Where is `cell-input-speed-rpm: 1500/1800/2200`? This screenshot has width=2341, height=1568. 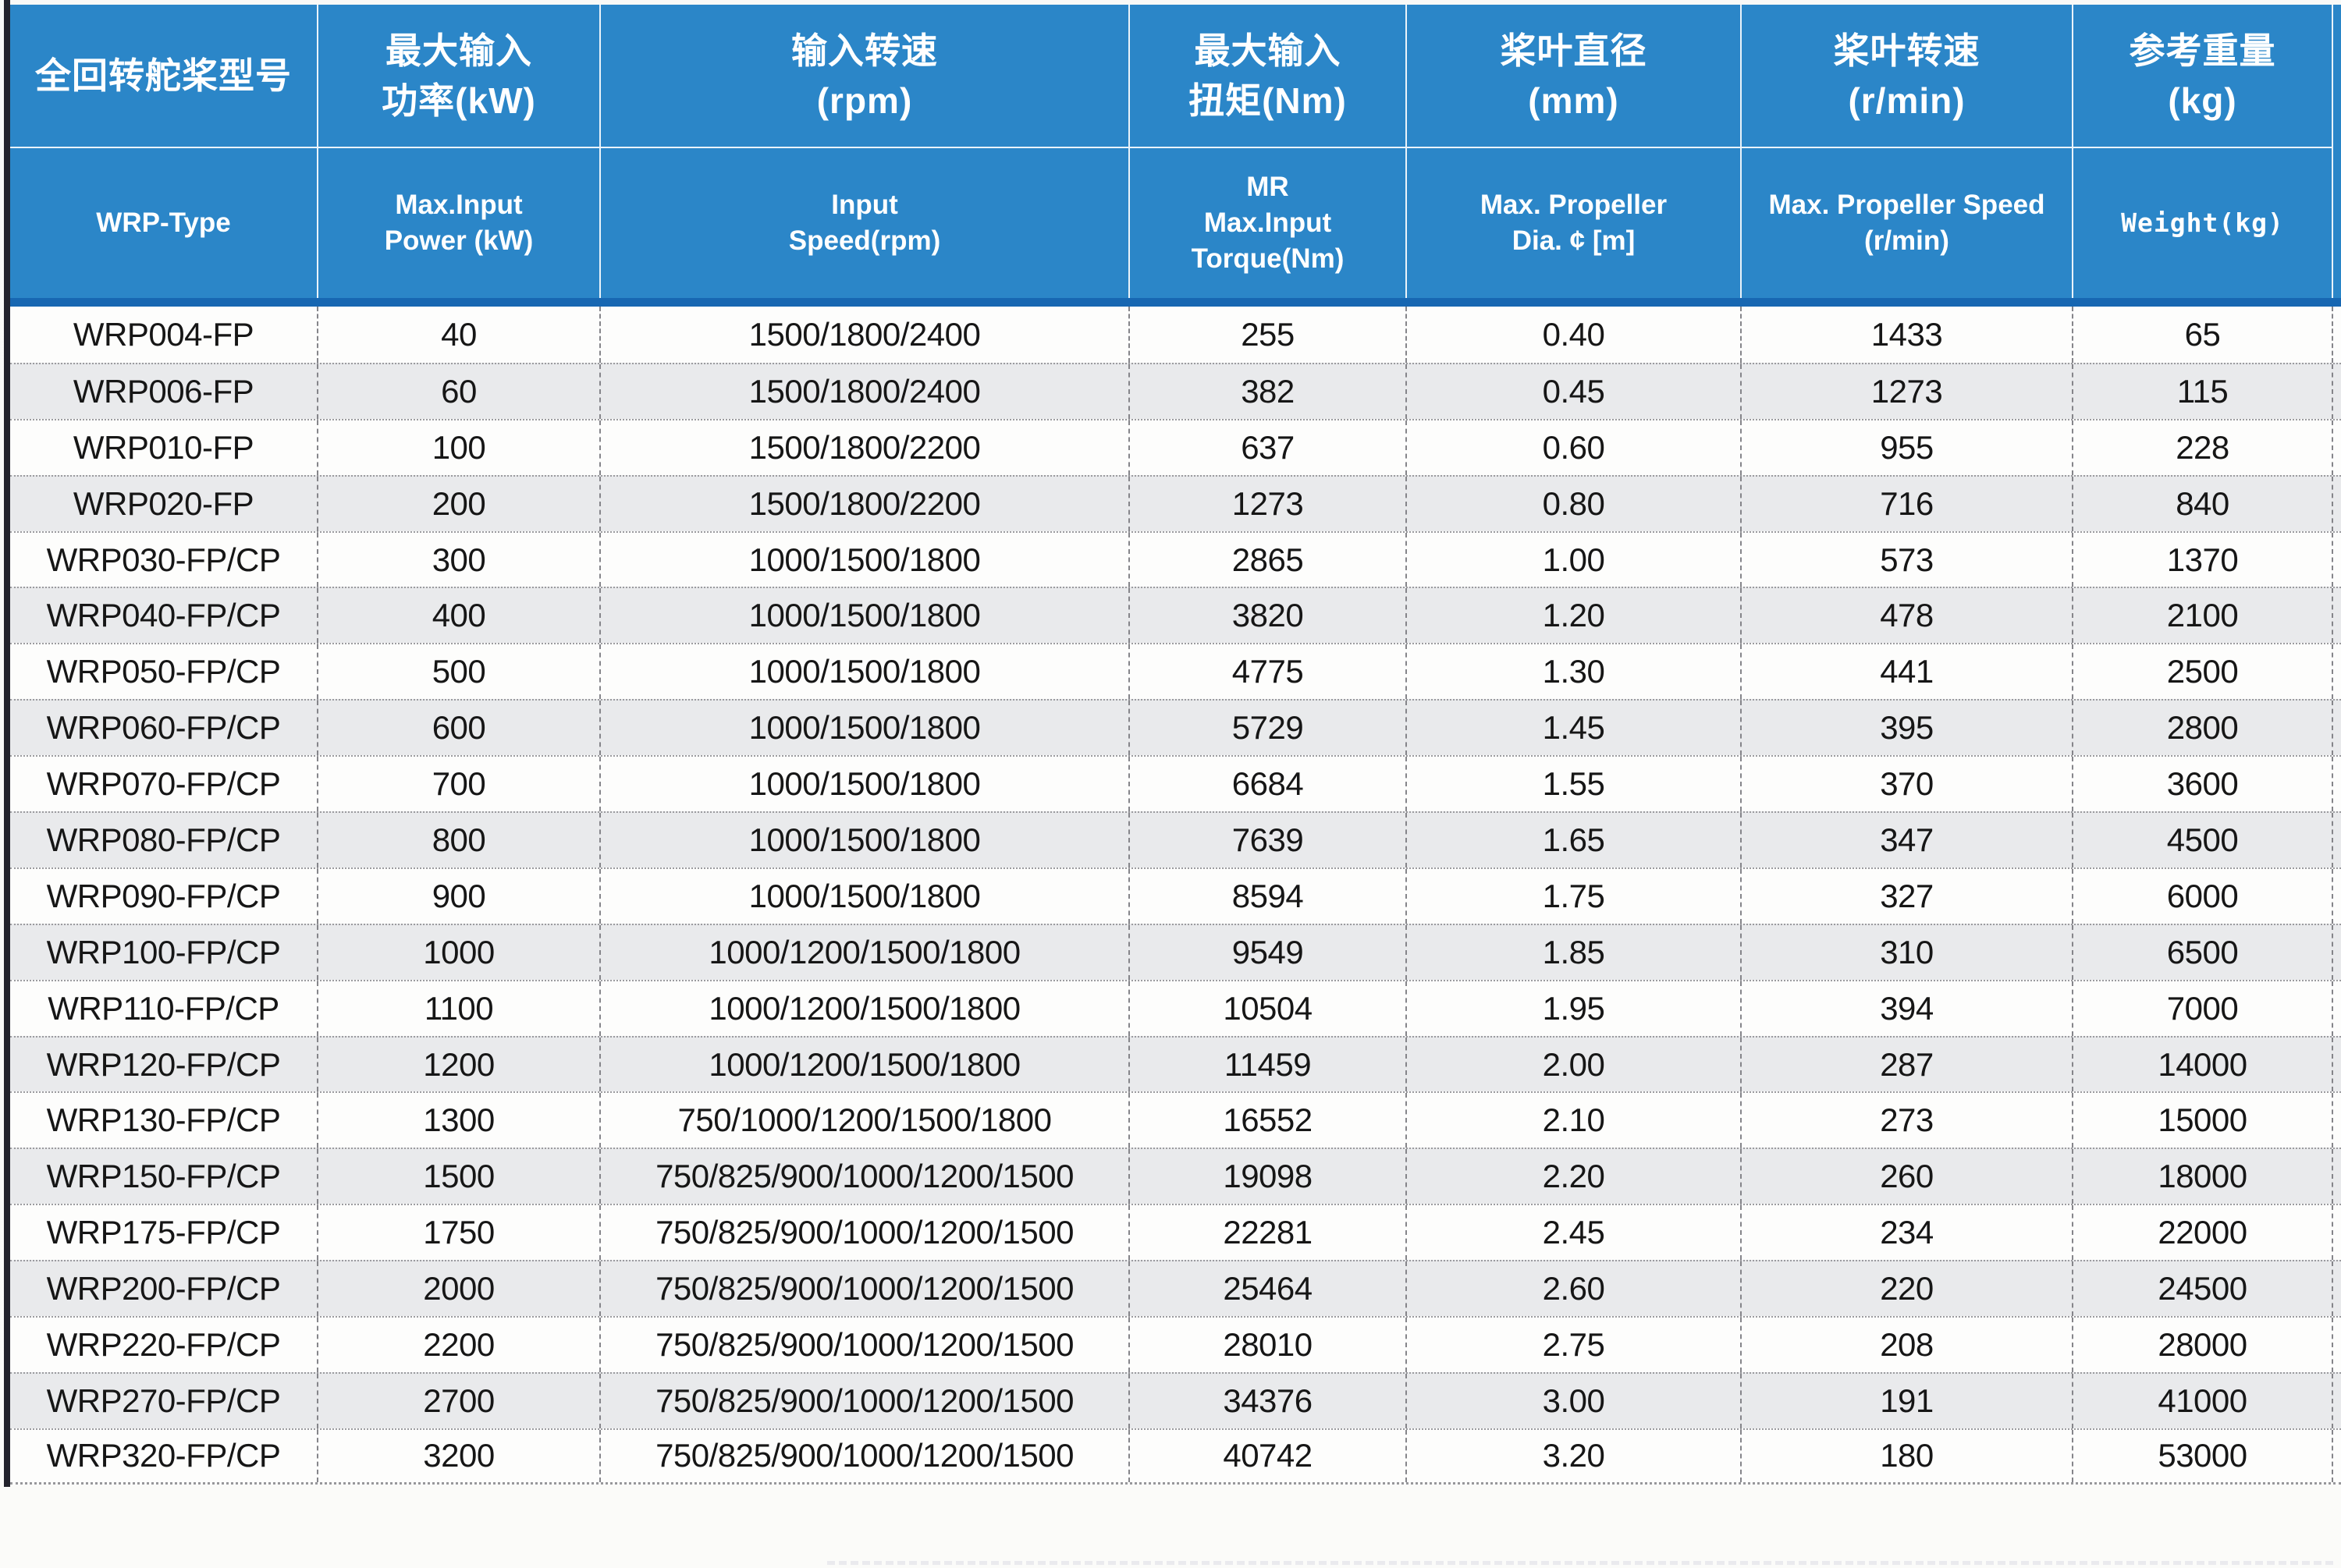
cell-input-speed-rpm: 1500/1800/2200 is located at coordinates (865, 504).